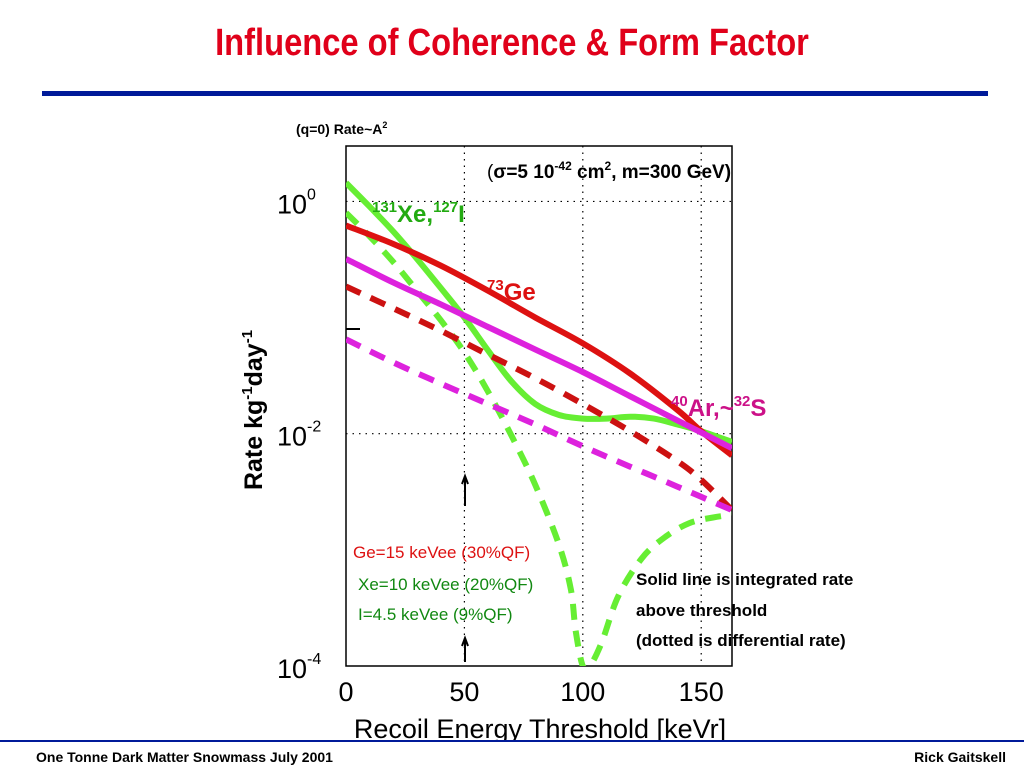  I want to click on y-tick-label: 10⁻², so click(299, 435).